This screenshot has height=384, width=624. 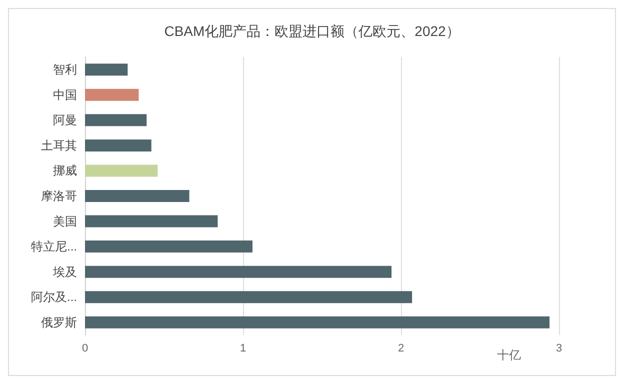 I want to click on x-tick-label: 2, so click(x=401, y=348).